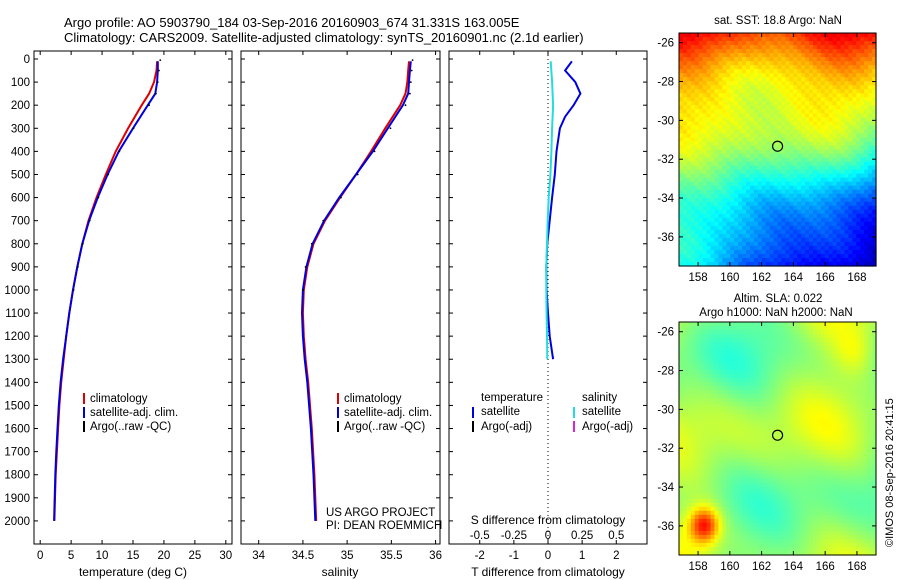 This screenshot has width=900, height=580. What do you see at coordinates (563, 210) in the screenshot?
I see `difference-profiles` at bounding box center [563, 210].